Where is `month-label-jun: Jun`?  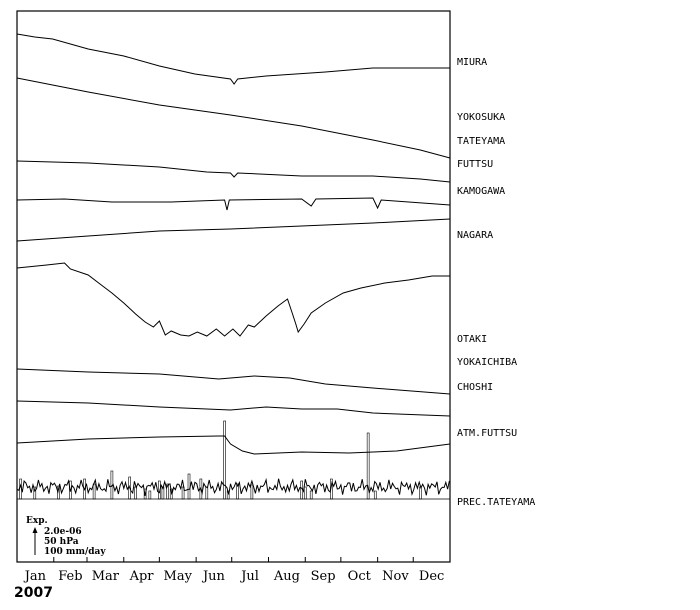
month-label-jun: Jun is located at coordinates (213, 576).